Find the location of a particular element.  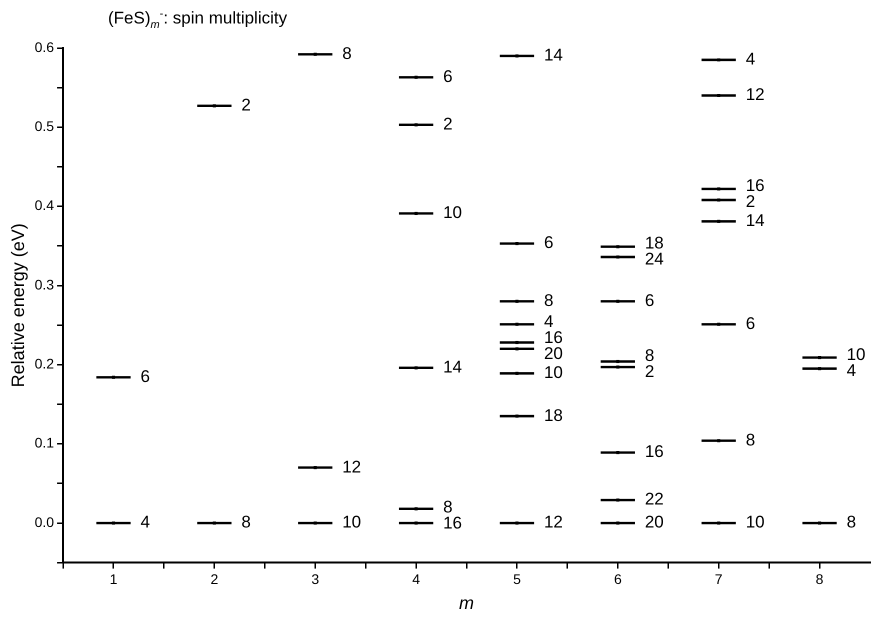

annotation: 22 is located at coordinates (654, 499).